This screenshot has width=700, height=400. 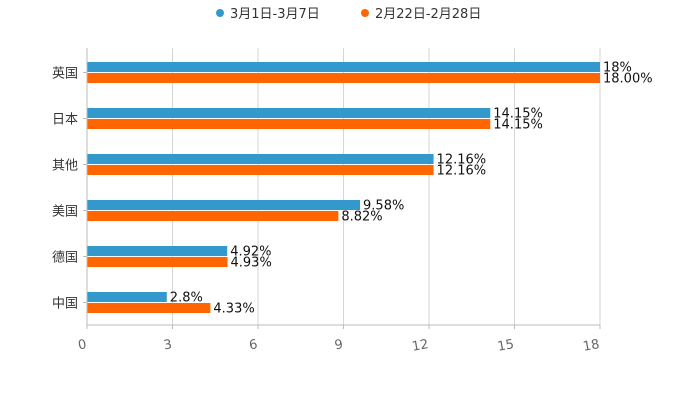 What do you see at coordinates (383, 206) in the screenshot?
I see `data-label-0-3: 9.58%` at bounding box center [383, 206].